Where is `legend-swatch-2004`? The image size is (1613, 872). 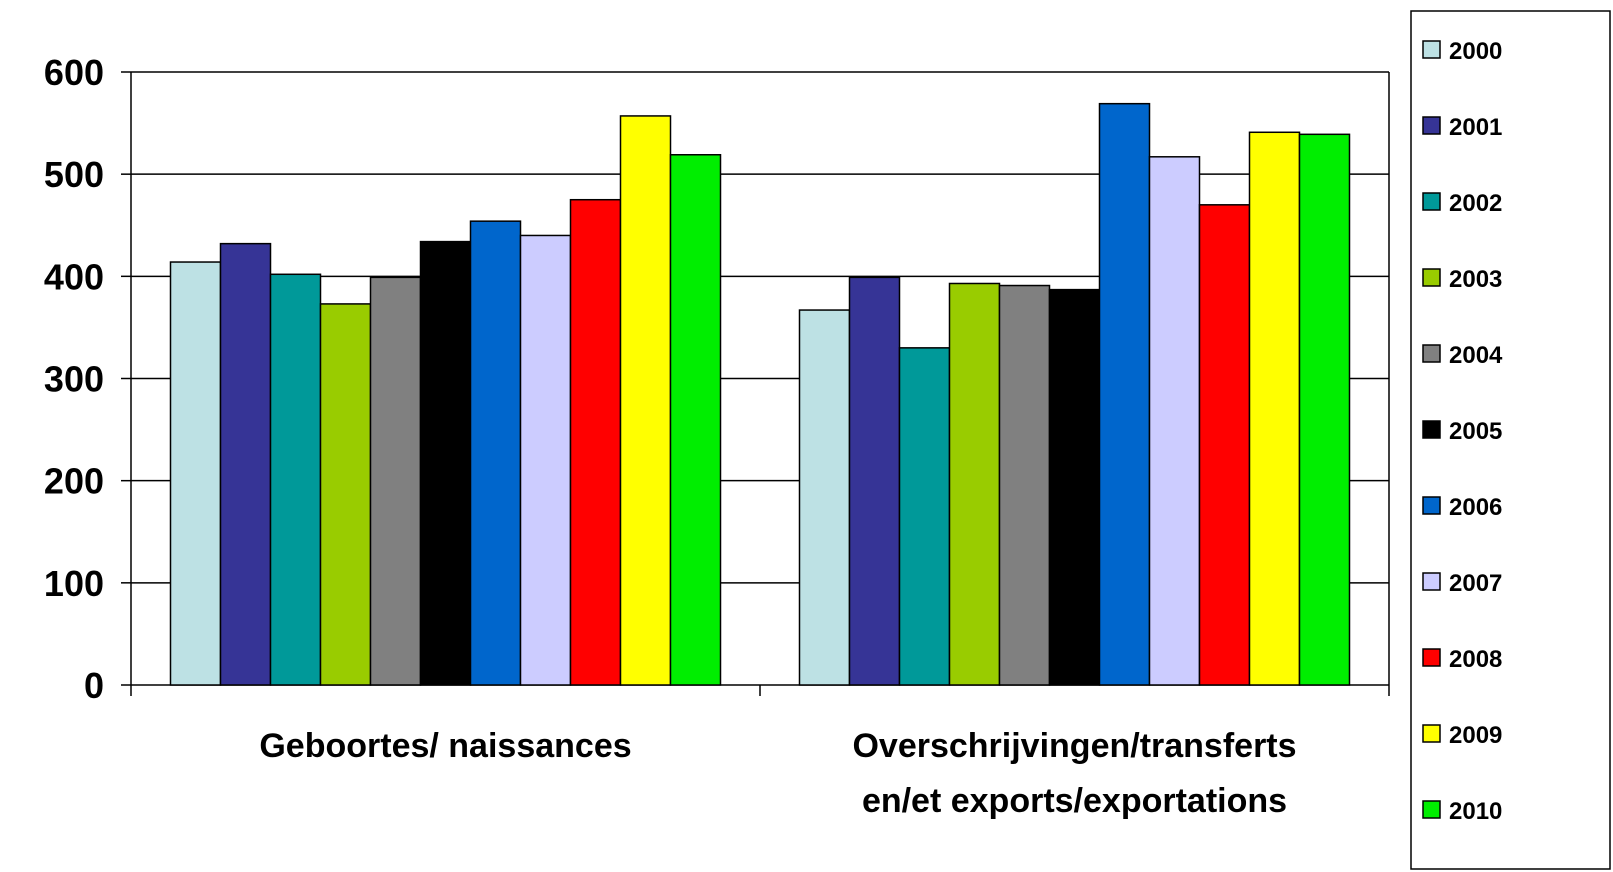 legend-swatch-2004 is located at coordinates (1431, 353).